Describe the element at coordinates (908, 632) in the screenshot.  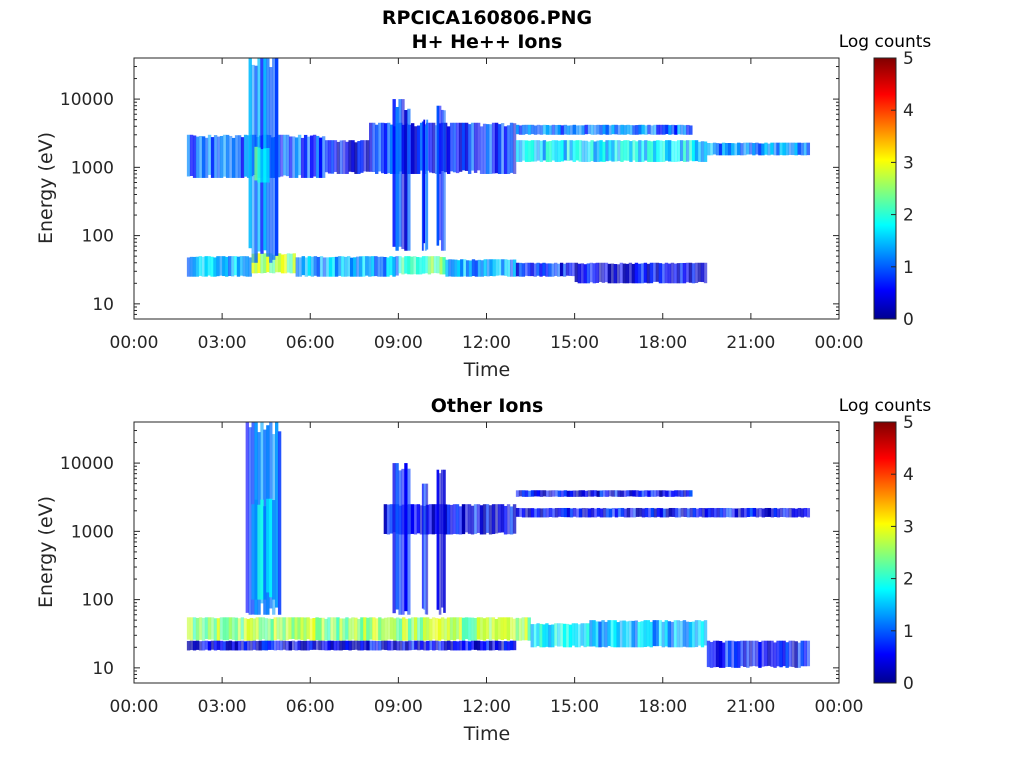
I see `colorbar-tick-label: 1` at that location.